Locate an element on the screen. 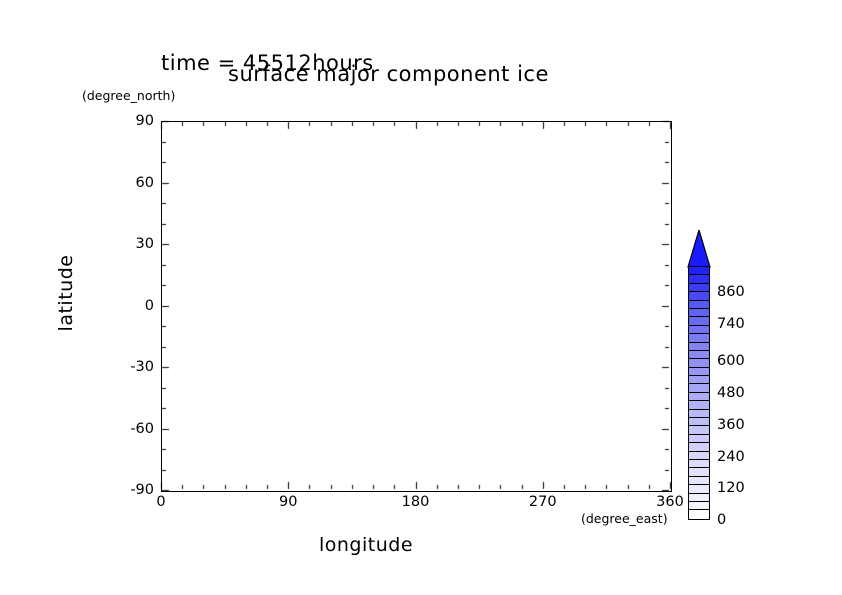 This screenshot has height=595, width=842. colorbar: 0 120 240 360 480 600 740 860 is located at coordinates (749, 378).